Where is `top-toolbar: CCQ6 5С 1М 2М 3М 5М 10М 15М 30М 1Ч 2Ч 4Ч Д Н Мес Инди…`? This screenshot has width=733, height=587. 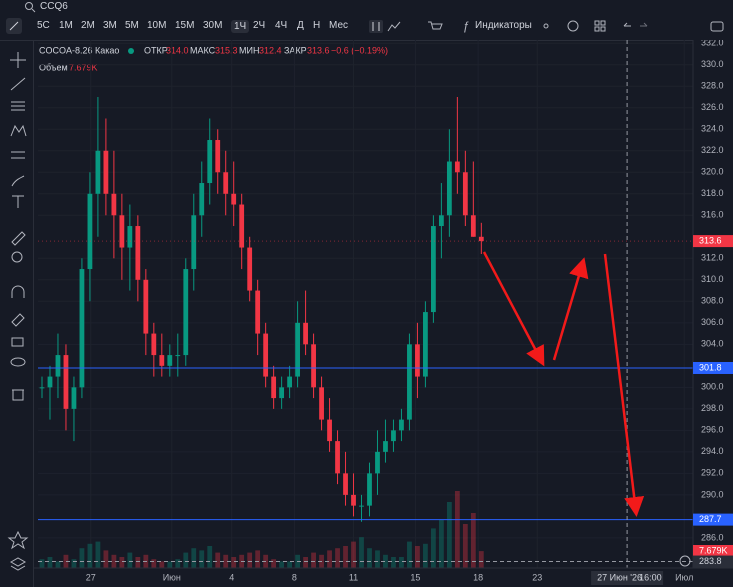
top-toolbar: CCQ6 5С 1М 2М 3М 5М 10М 15М 30М 1Ч 2Ч 4Ч Д Н Мес Инди… is located at coordinates (366, 20).